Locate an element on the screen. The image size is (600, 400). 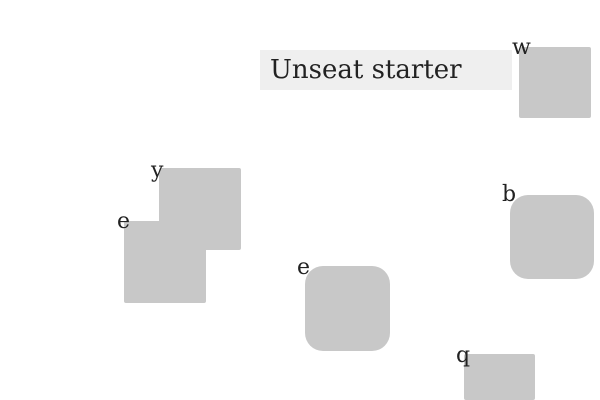
instruction-banner: Unseat starter is located at coordinates (386, 70).